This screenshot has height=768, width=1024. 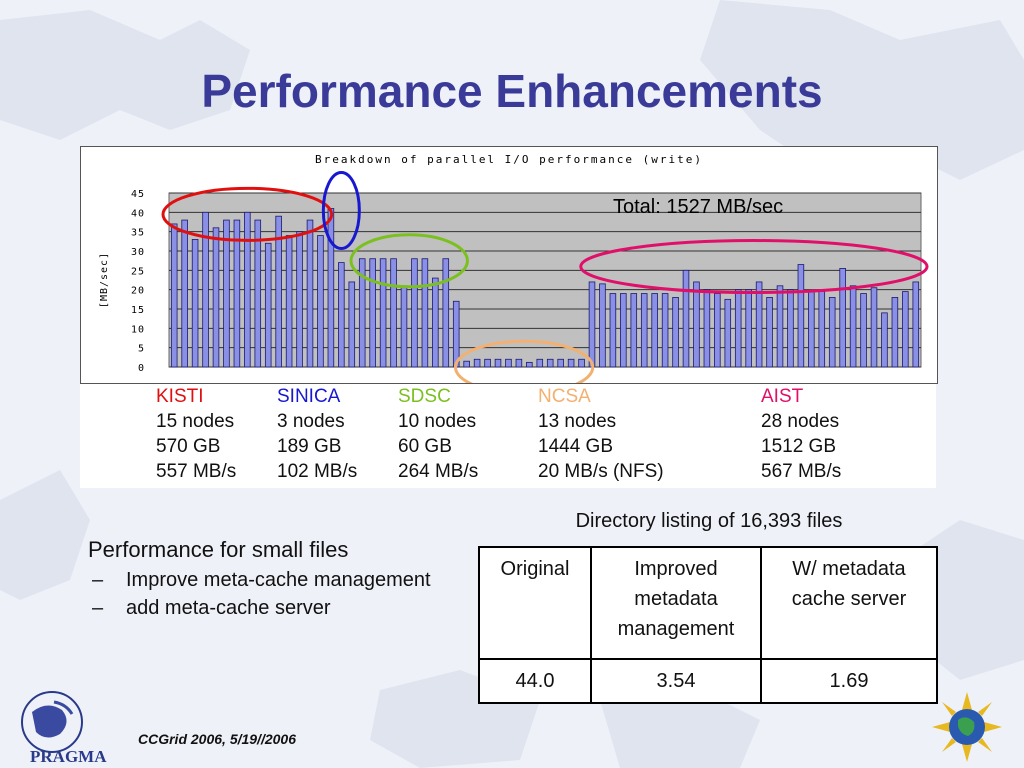 I want to click on site-column-ncsa: NCSA 13 nodes 1444 GB 20 MB/s (NFS), so click(x=601, y=434).